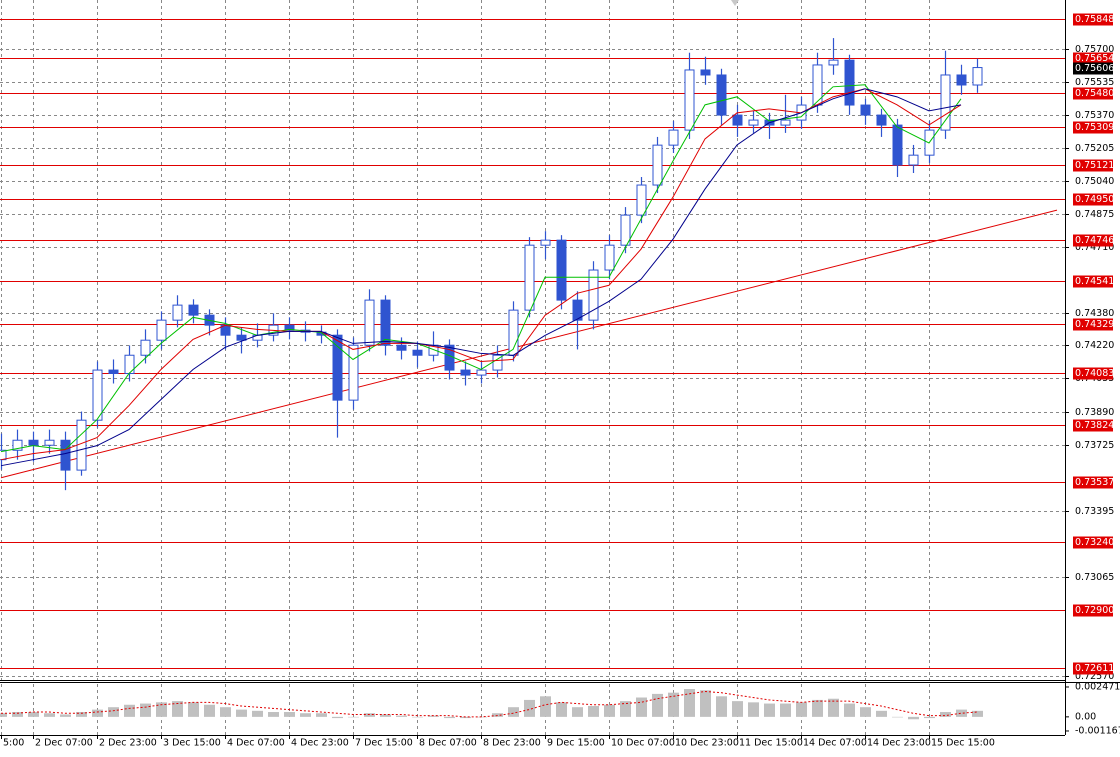 Image resolution: width=1120 pixels, height=757 pixels. Describe the element at coordinates (899, 743) in the screenshot. I see `x-tick-label: 14 Dec 23:00` at that location.